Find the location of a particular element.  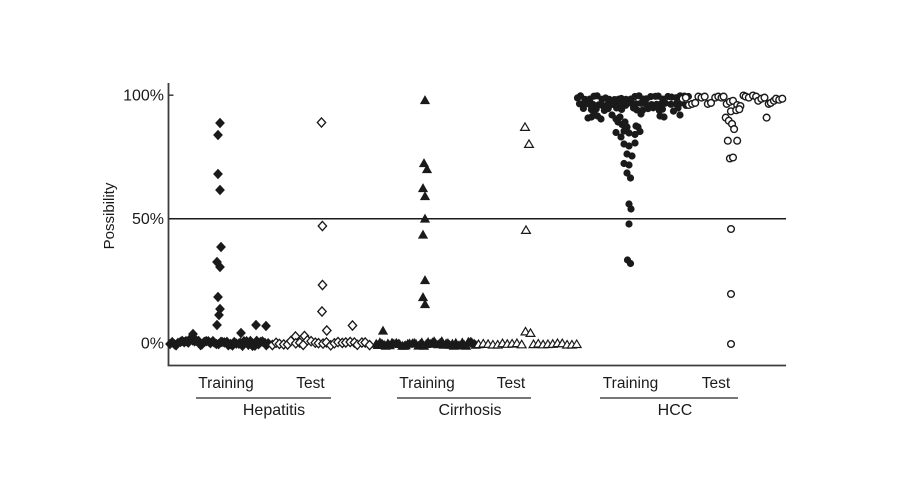

svg-text: HCC is located at coordinates (675, 410).